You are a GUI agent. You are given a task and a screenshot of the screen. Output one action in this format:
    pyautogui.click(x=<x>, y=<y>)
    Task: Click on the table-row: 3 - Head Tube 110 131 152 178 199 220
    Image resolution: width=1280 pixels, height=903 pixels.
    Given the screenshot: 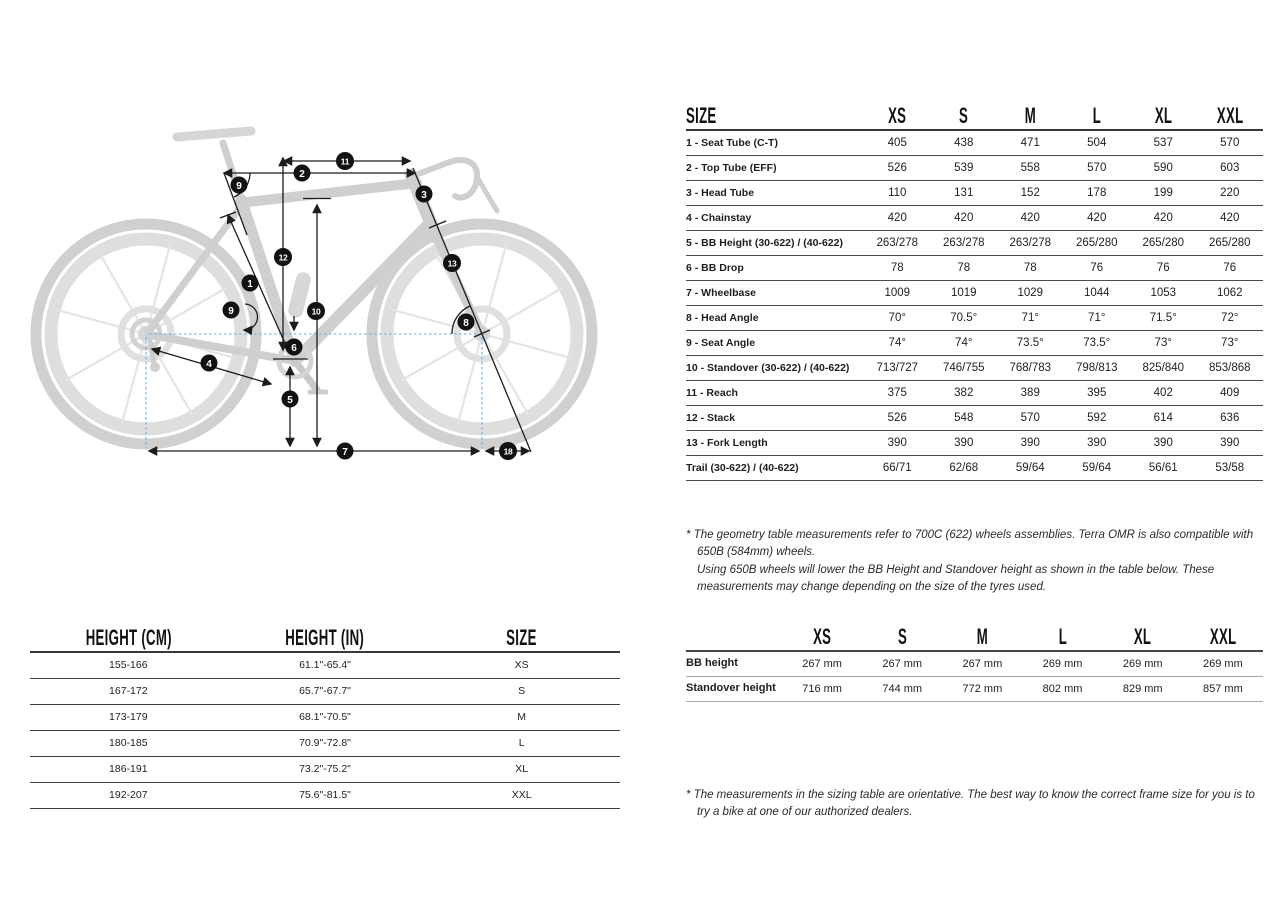 What is the action you would take?
    pyautogui.click(x=974, y=192)
    